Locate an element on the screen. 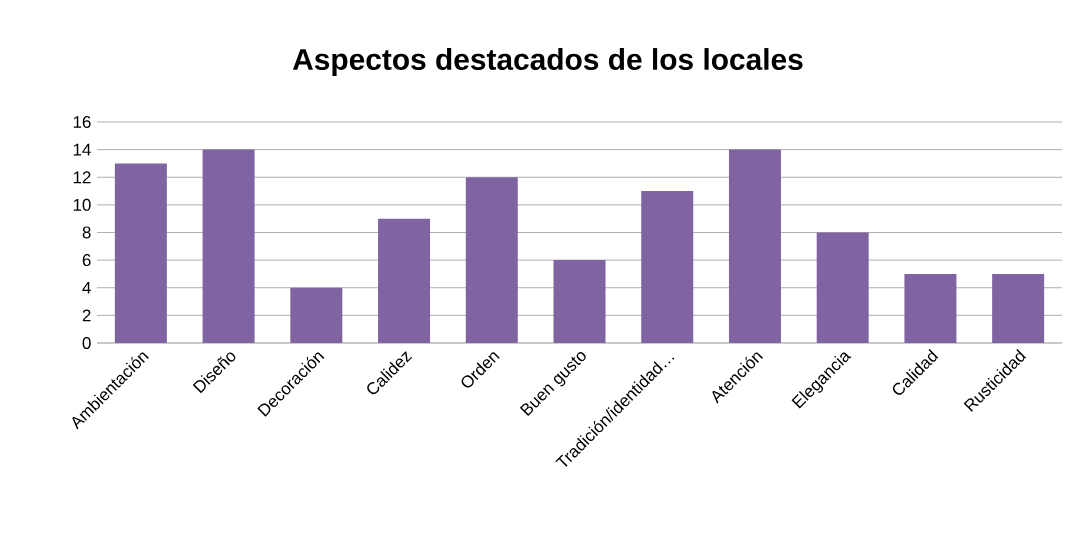 This screenshot has width=1083, height=545. y-tick-label: 6 is located at coordinates (86, 260).